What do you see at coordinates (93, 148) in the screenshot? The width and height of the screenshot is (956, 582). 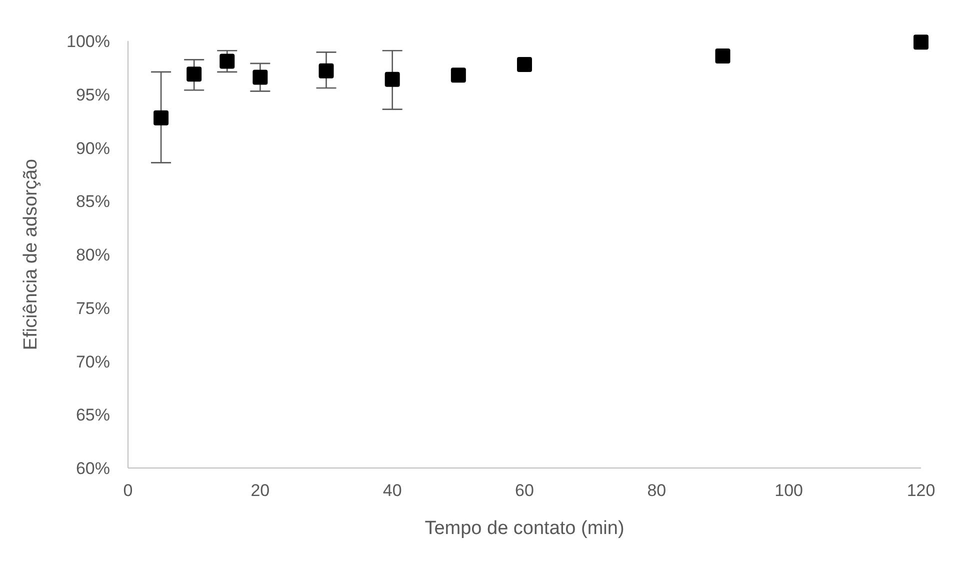 I see `y-tick-label: 90%` at bounding box center [93, 148].